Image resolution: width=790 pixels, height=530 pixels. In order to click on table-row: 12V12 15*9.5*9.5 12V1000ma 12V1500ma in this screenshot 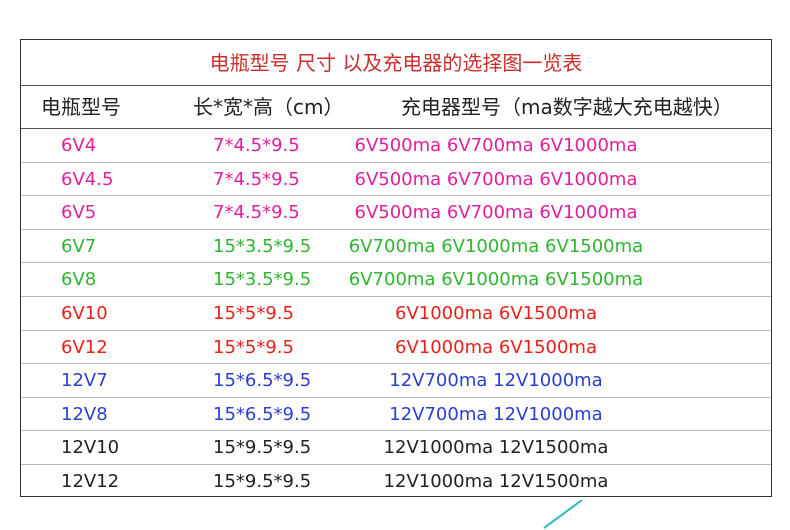, I will do `click(396, 482)`.